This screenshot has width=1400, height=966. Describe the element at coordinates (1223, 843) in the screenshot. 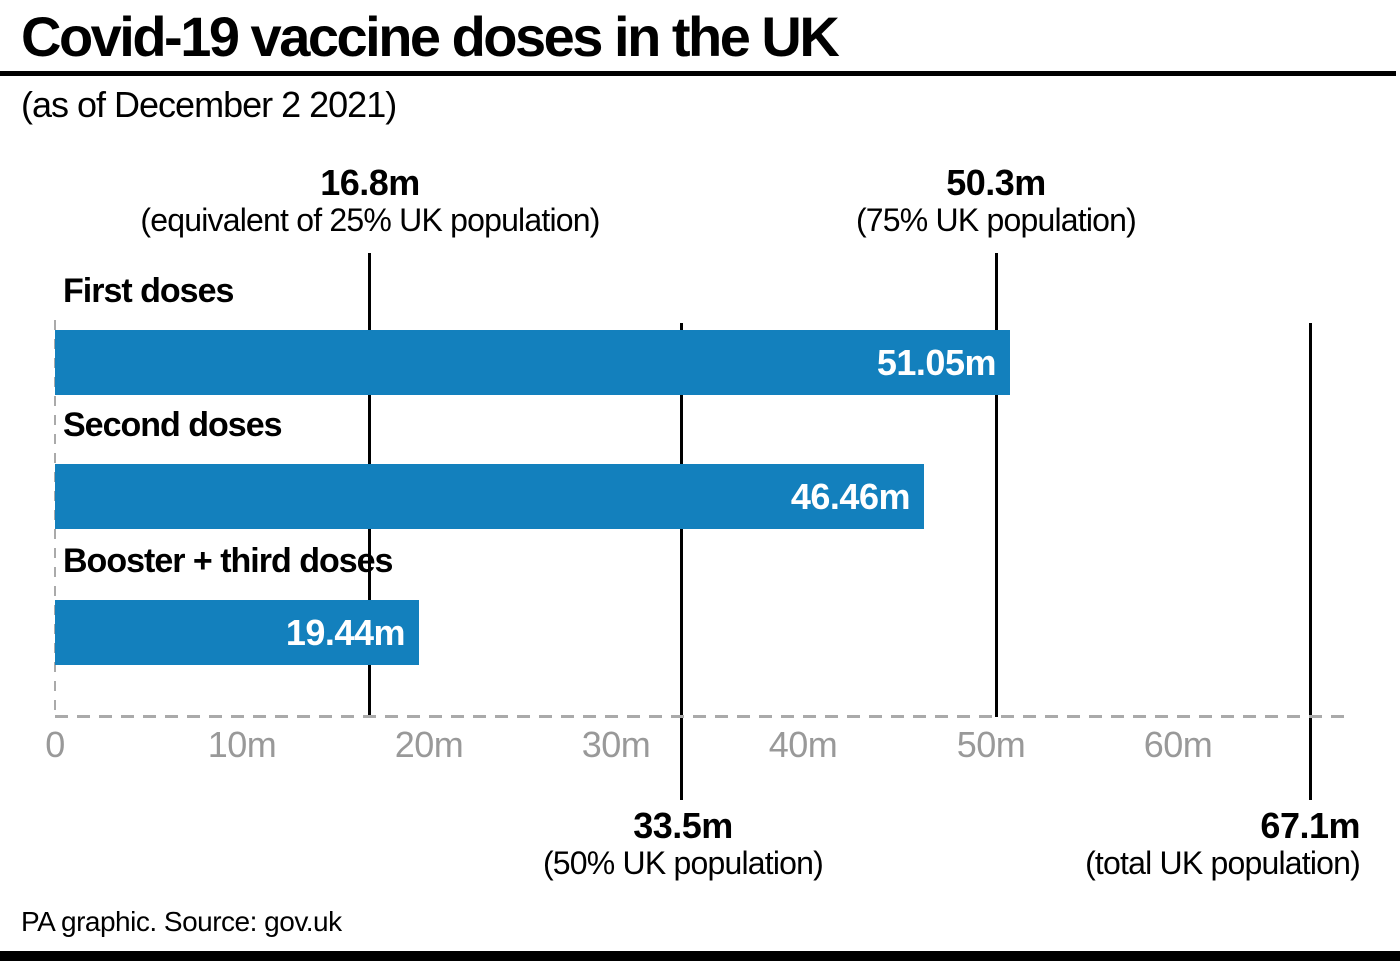

I see `annotation-total-population: 67.1m (total UK population)` at that location.